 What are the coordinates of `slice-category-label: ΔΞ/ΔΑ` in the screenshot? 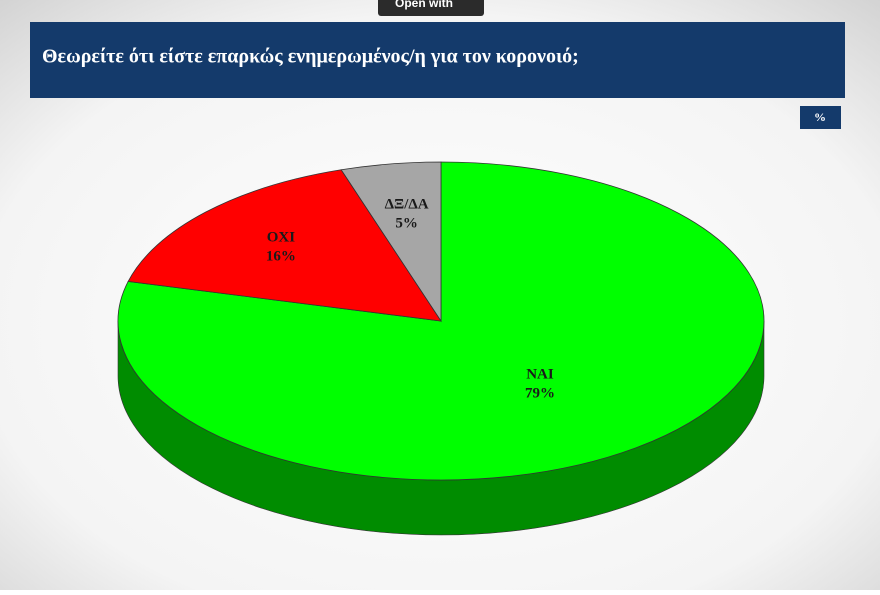 It's located at (407, 205).